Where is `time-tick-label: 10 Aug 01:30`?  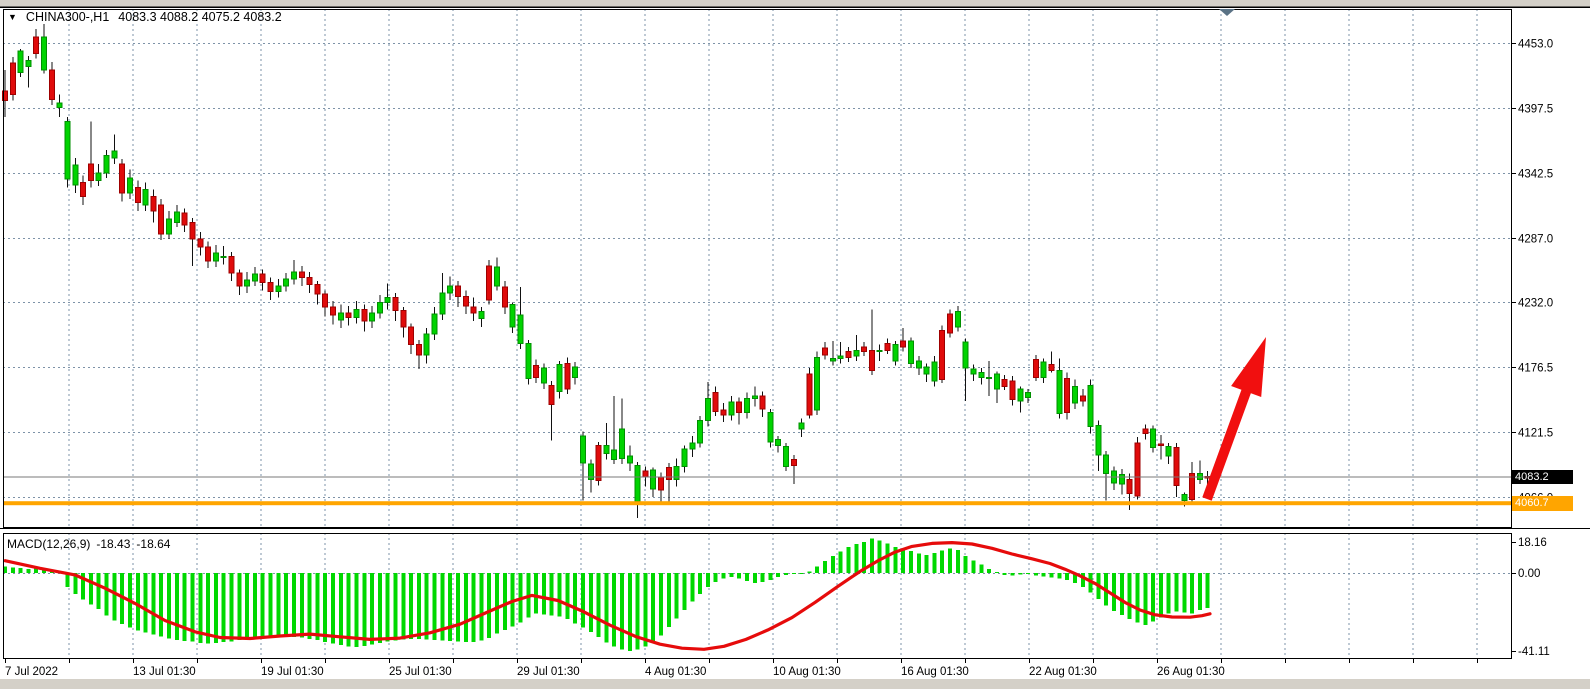
time-tick-label: 10 Aug 01:30 is located at coordinates (807, 672).